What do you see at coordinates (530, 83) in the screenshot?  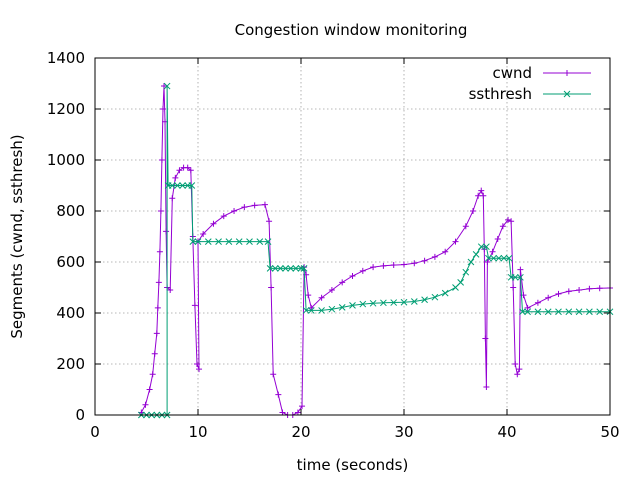 I see `legend: cwnd ssthresh` at bounding box center [530, 83].